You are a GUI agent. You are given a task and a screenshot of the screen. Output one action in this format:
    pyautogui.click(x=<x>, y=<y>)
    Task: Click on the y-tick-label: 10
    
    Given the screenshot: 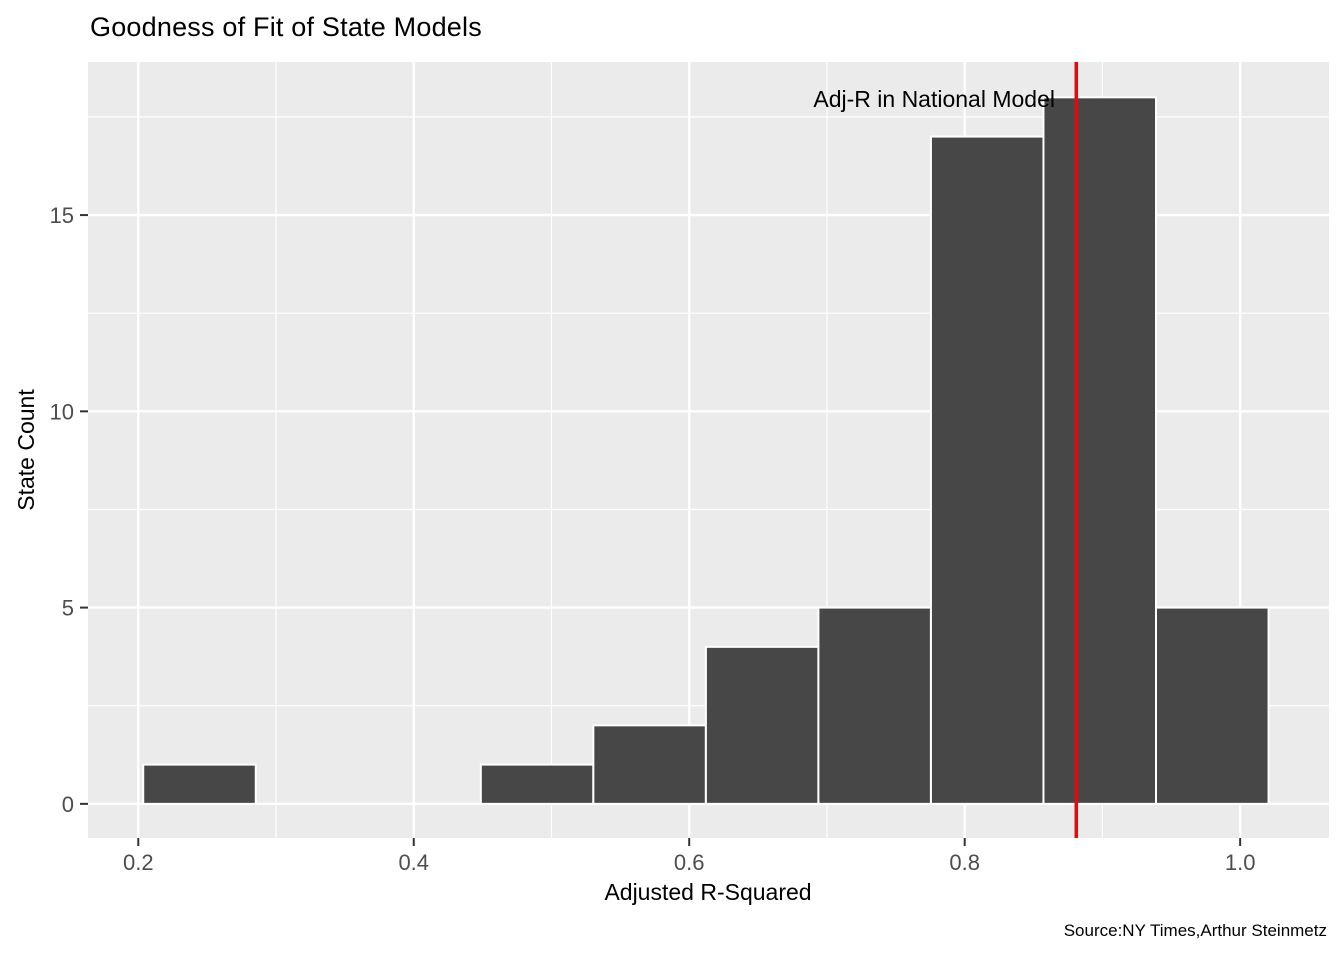 What is the action you would take?
    pyautogui.click(x=62, y=411)
    